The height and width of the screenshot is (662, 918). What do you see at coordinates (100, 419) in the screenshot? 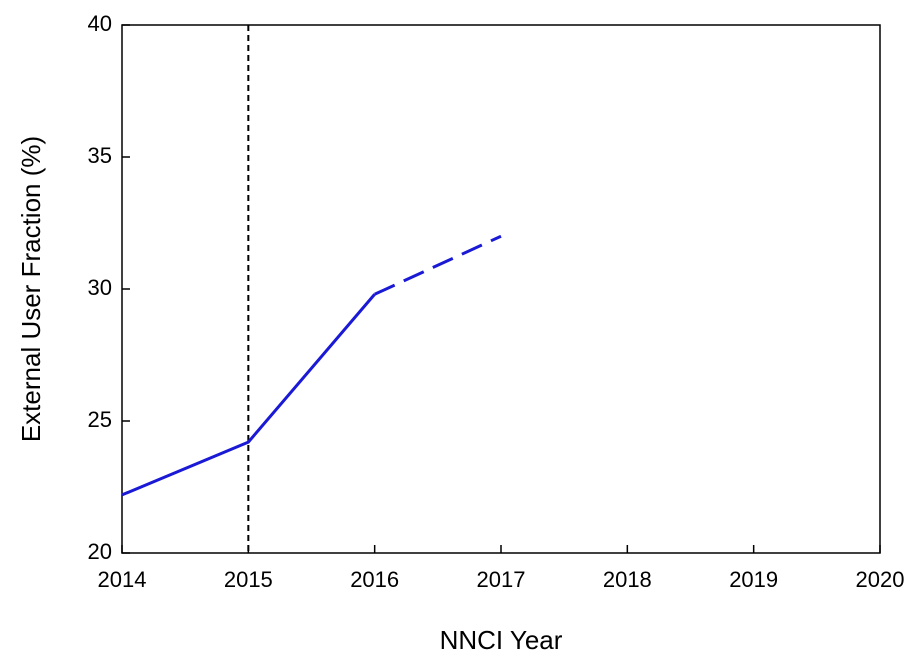
I see `y-tick-label: 25` at bounding box center [100, 419].